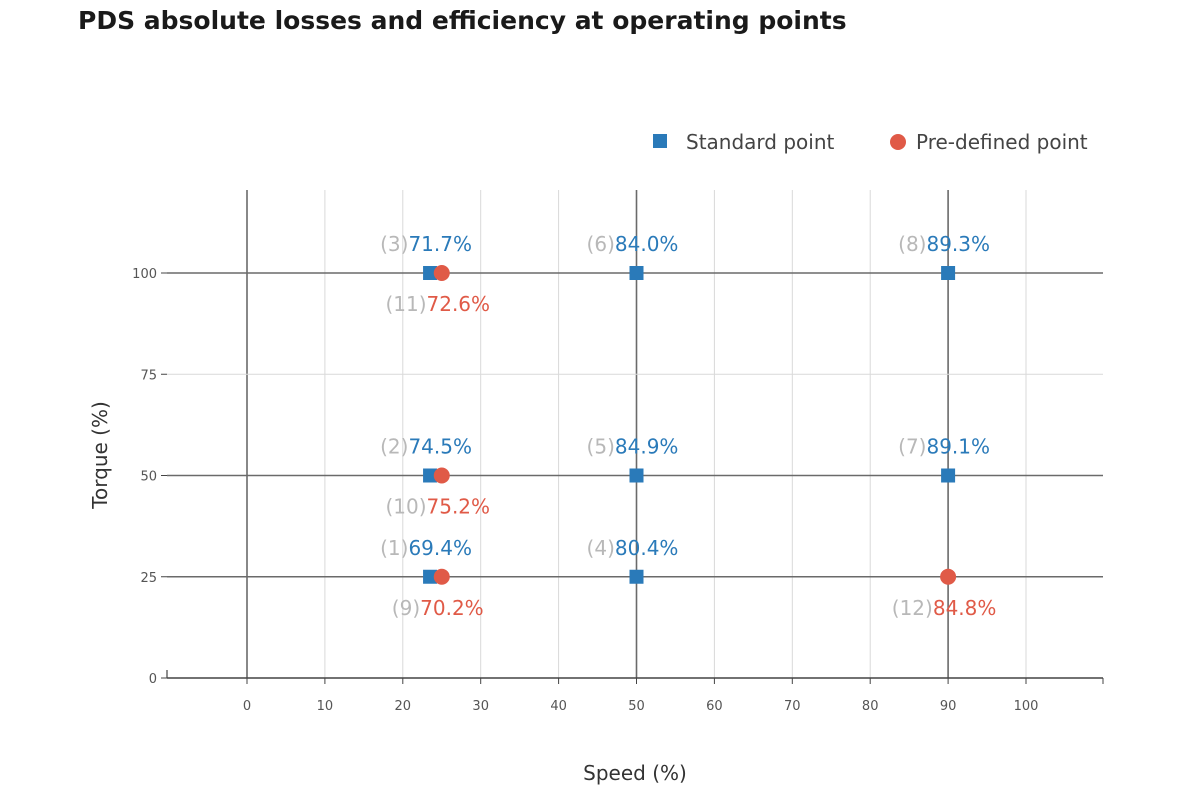 Image resolution: width=1200 pixels, height=800 pixels. I want to click on x-tick-label-70: 70, so click(792, 706).